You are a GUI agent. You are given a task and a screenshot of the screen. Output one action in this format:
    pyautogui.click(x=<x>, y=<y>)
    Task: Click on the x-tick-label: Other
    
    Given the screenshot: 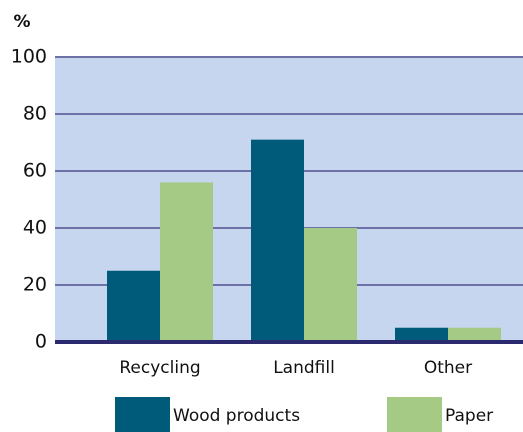 What is the action you would take?
    pyautogui.click(x=448, y=368)
    